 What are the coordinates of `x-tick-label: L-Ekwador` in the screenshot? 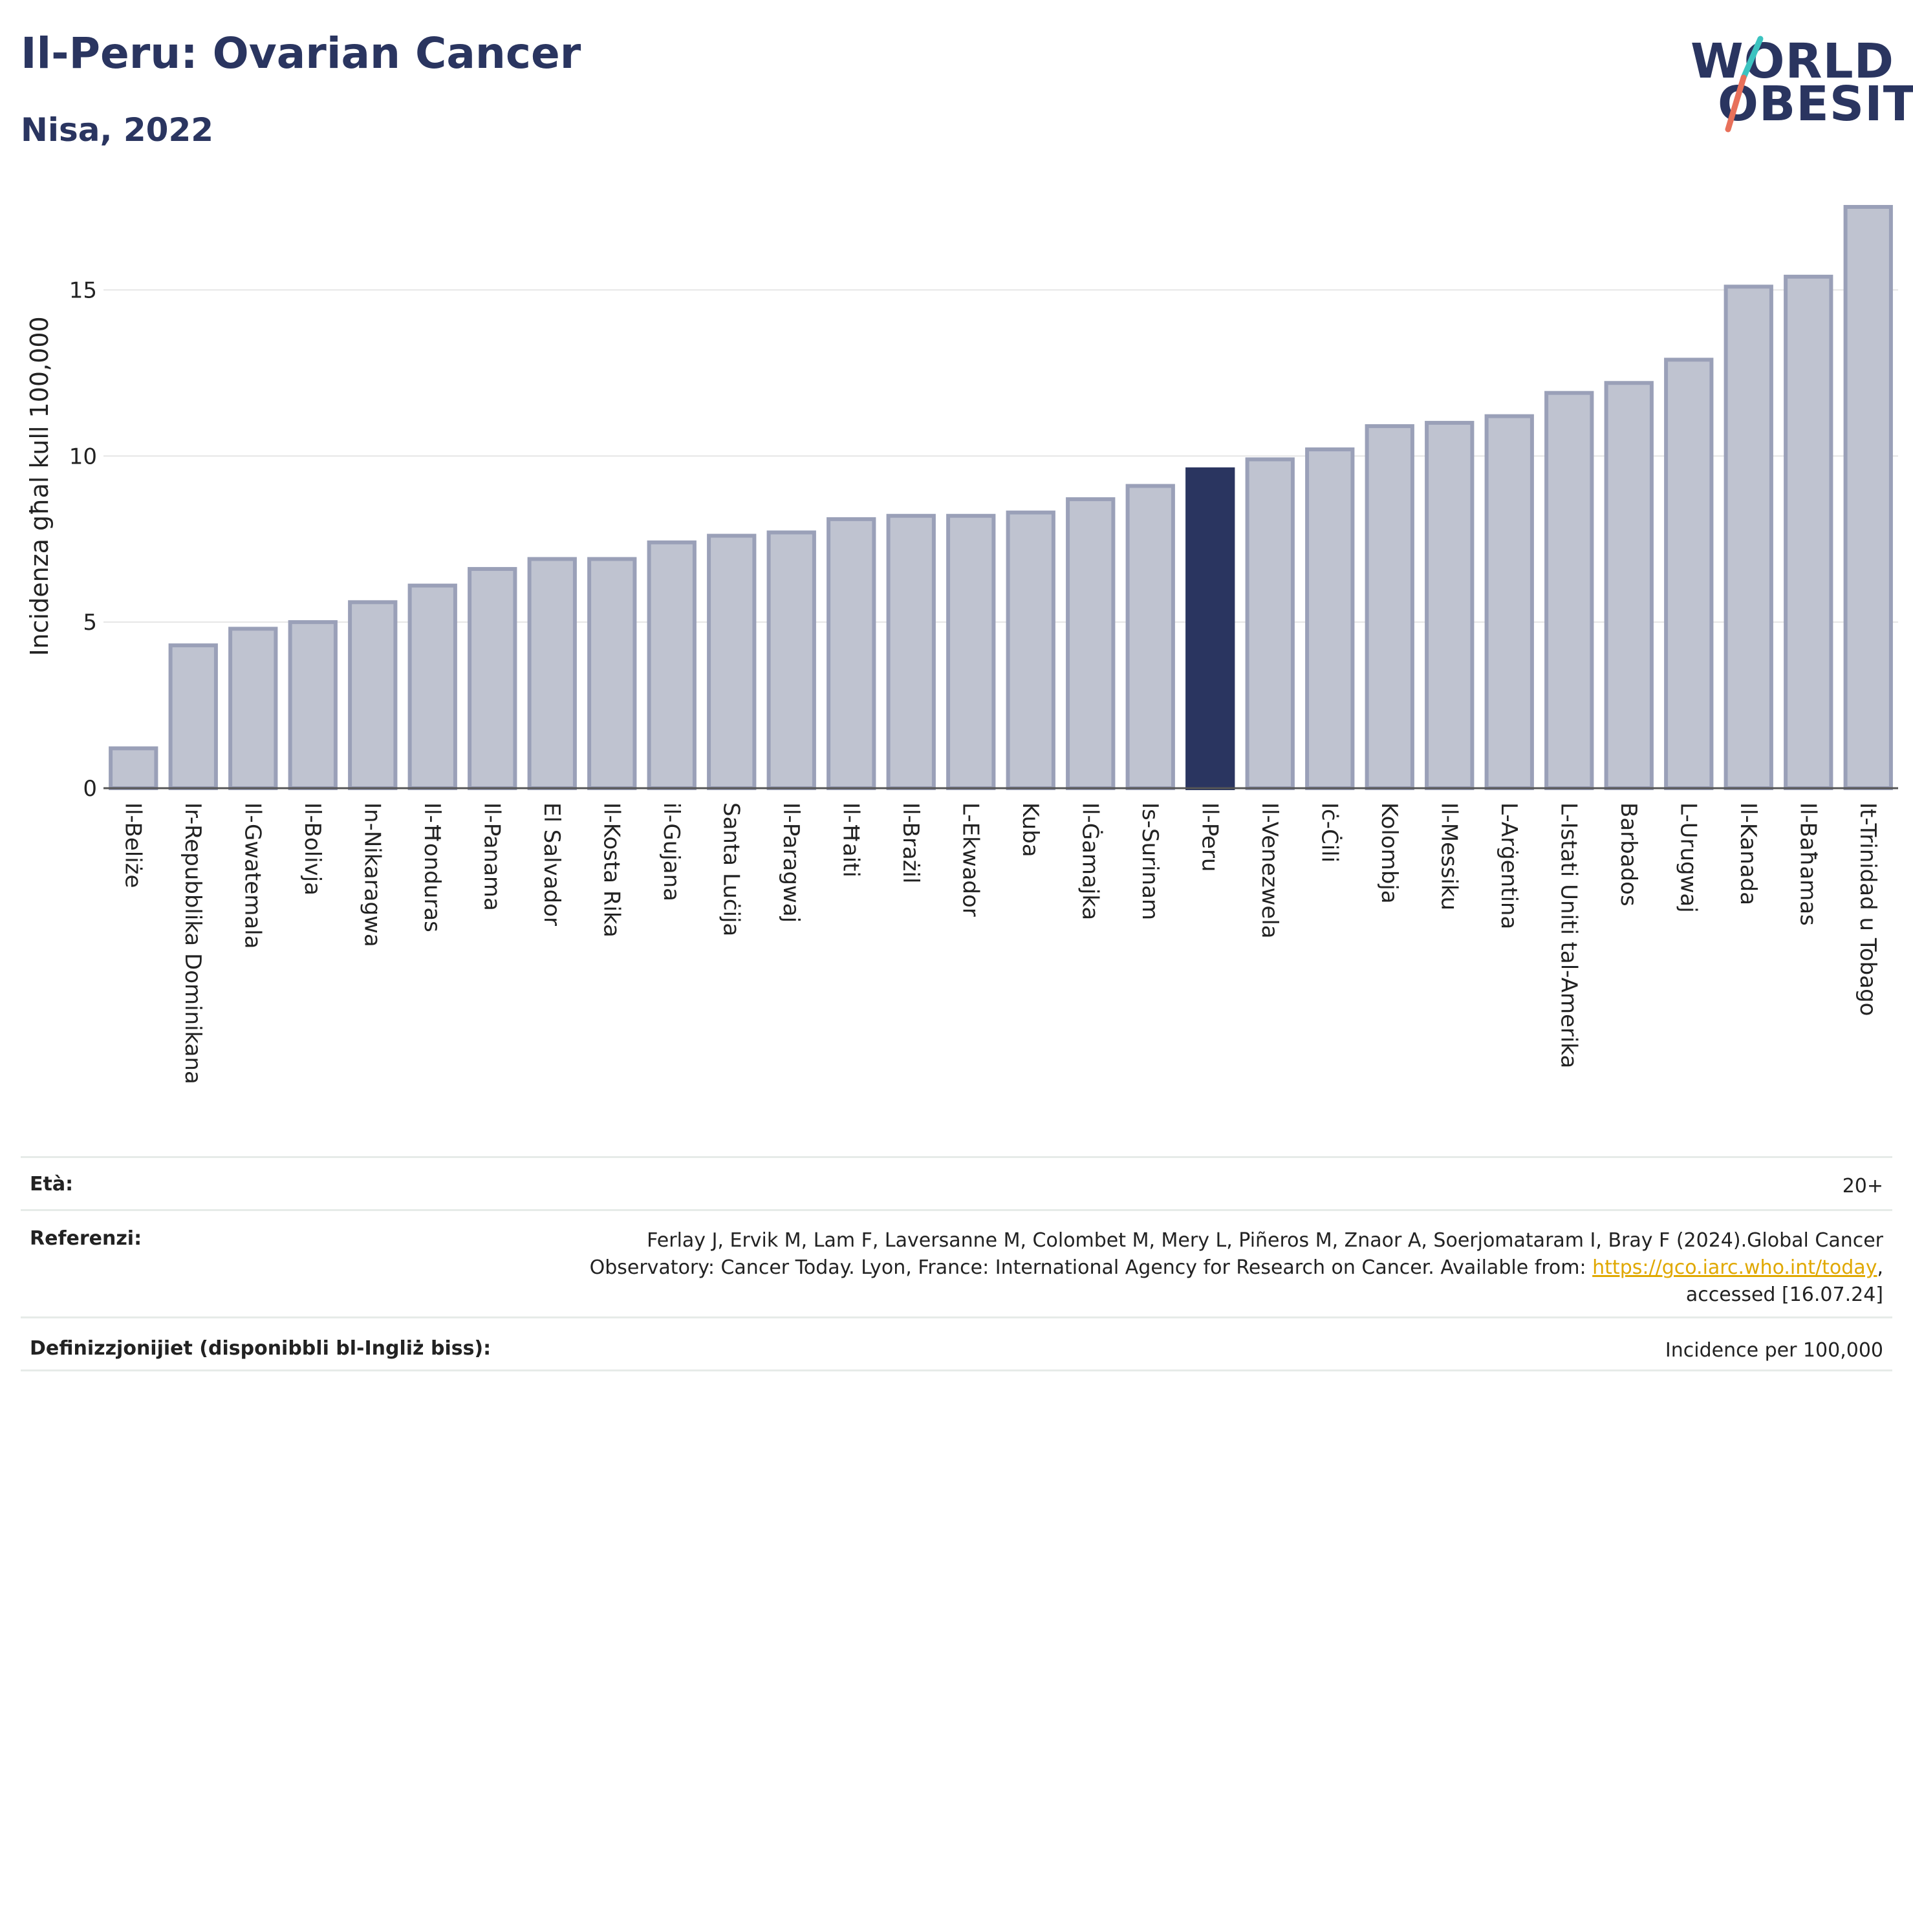 It's located at (970, 860).